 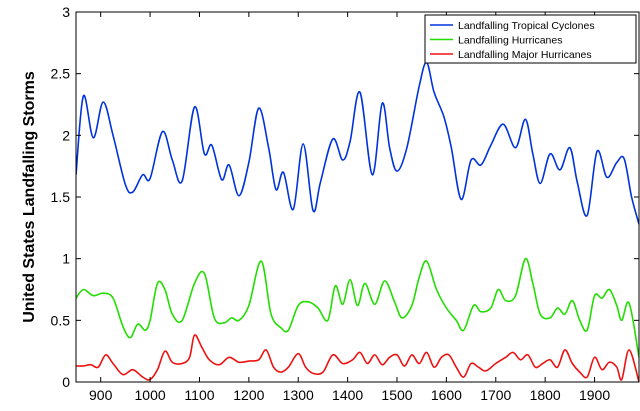 I want to click on y-tick-label: 2.5, so click(x=61, y=74).